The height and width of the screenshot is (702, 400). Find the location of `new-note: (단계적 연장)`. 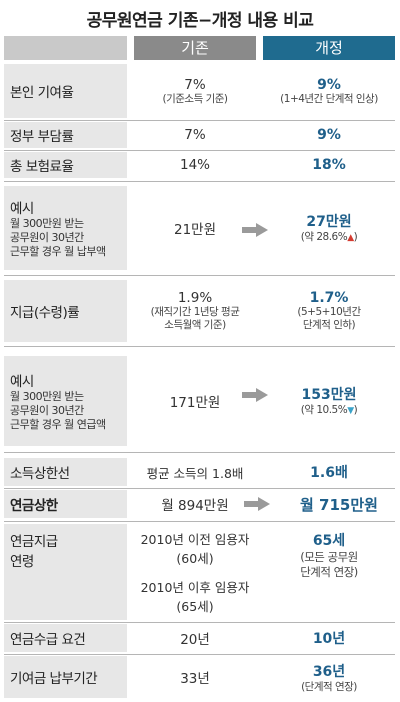

new-note: (단계적 연장) is located at coordinates (329, 686).